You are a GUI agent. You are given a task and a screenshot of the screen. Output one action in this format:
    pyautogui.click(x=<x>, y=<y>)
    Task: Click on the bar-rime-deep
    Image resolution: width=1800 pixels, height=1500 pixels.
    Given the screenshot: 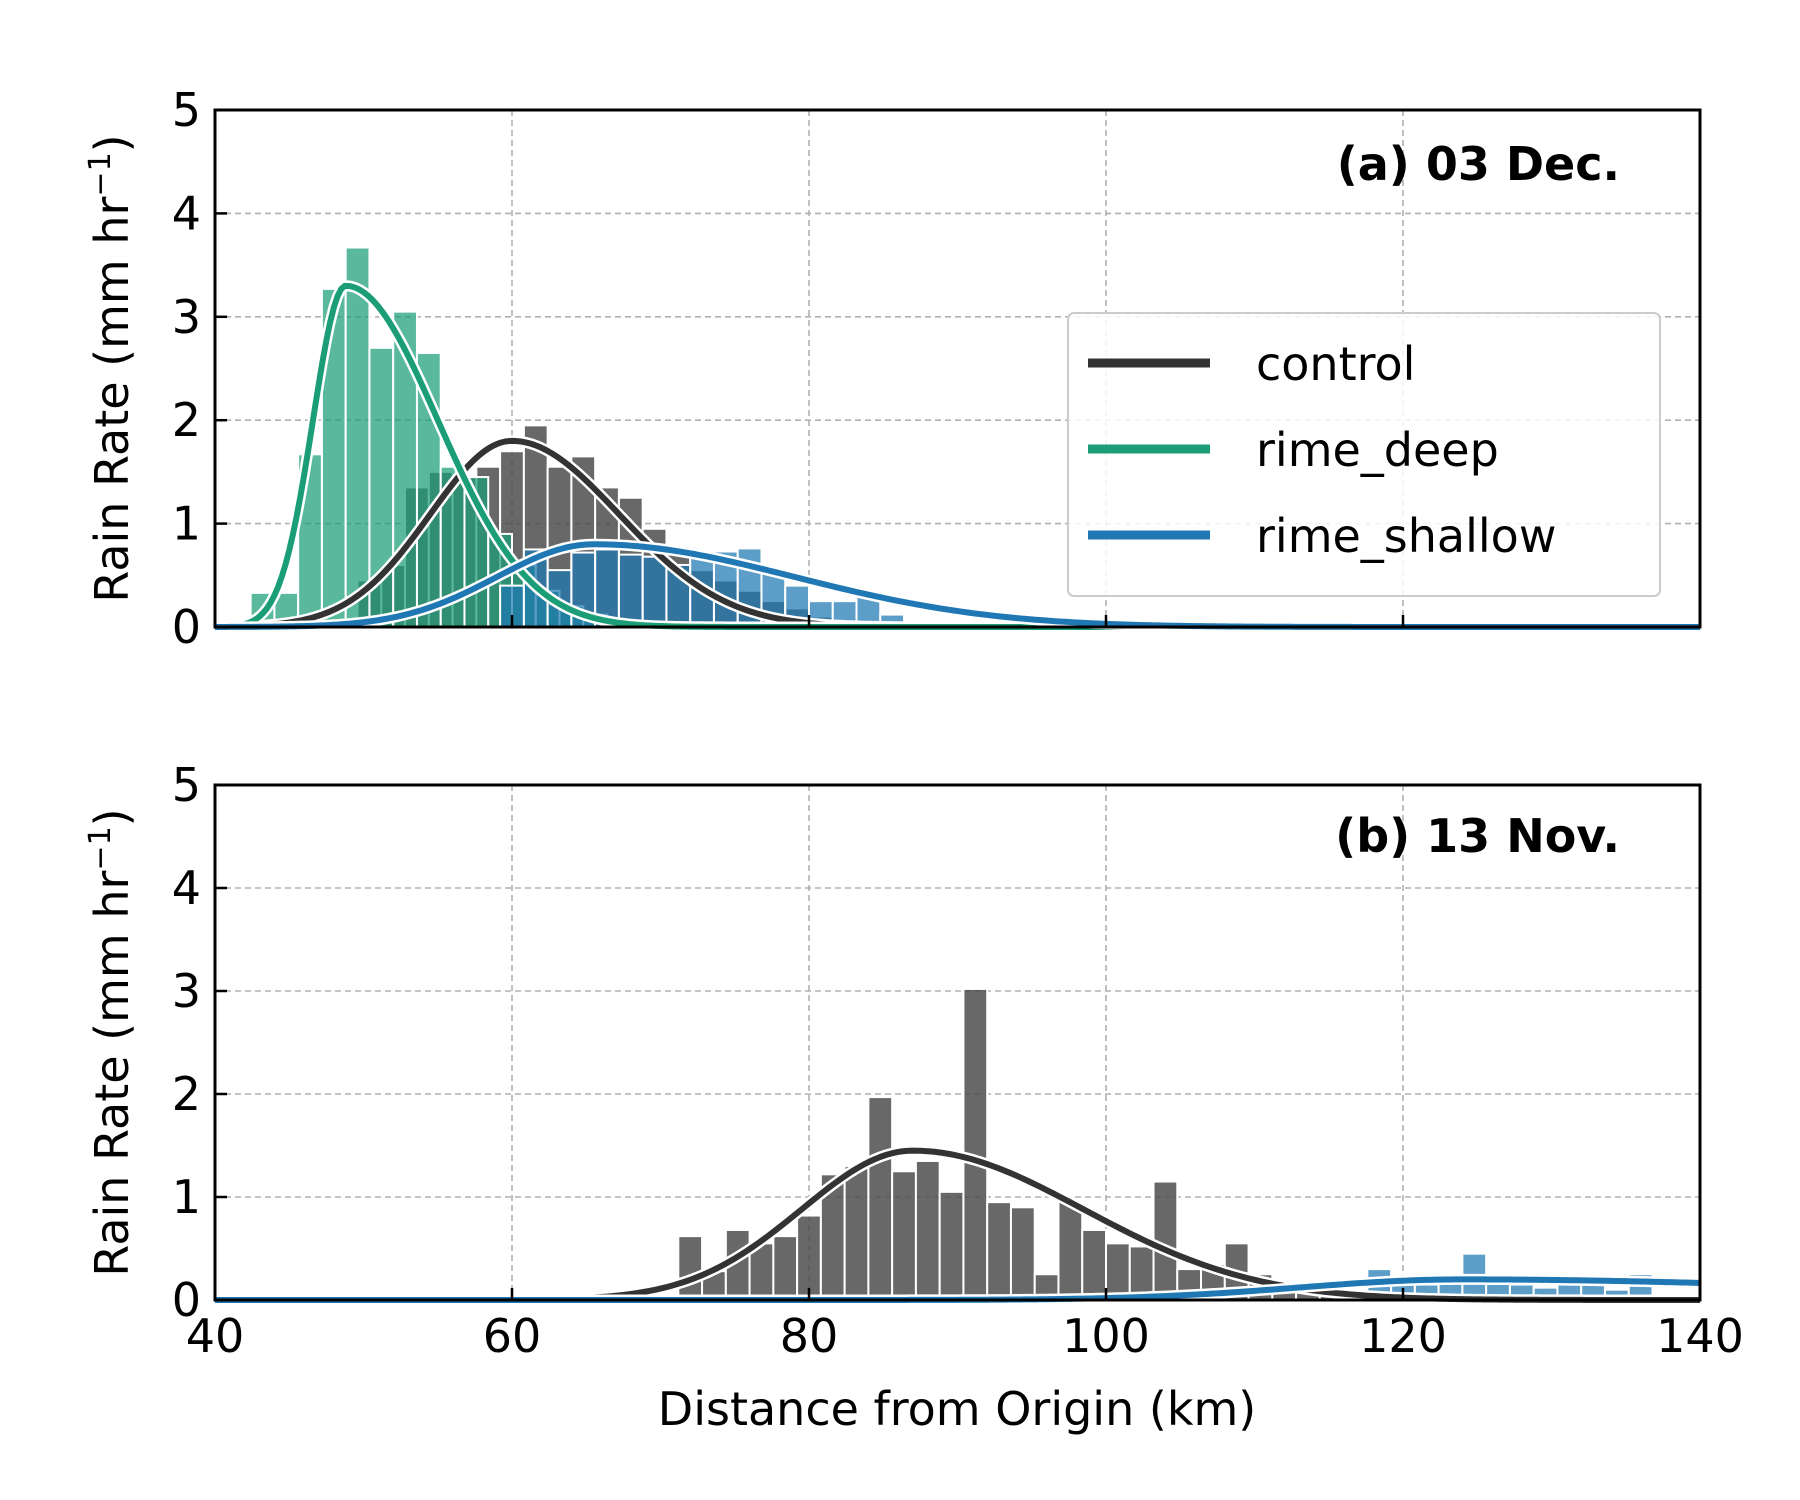 What is the action you would take?
    pyautogui.click(x=357, y=437)
    